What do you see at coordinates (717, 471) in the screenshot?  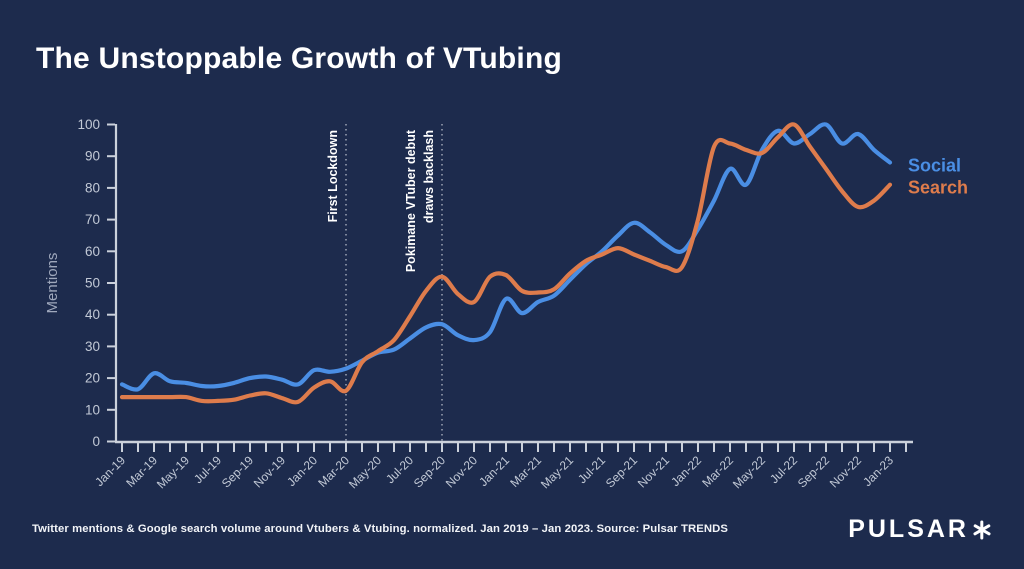 I see `x-tick-label: Mar-22` at bounding box center [717, 471].